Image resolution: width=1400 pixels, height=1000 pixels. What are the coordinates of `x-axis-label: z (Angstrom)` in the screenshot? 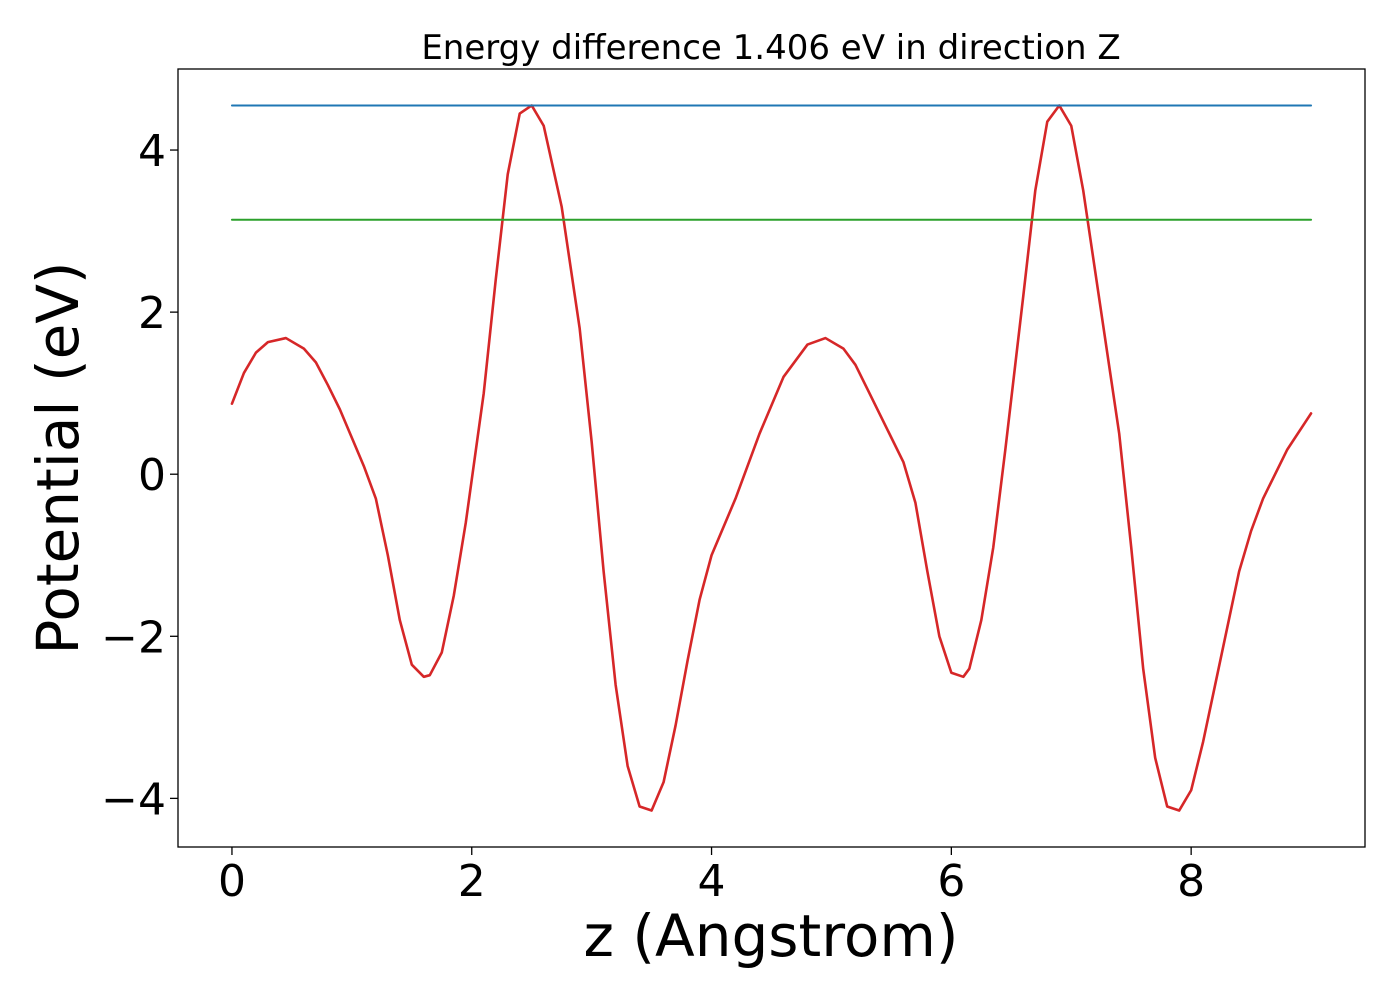 It's located at (771, 936).